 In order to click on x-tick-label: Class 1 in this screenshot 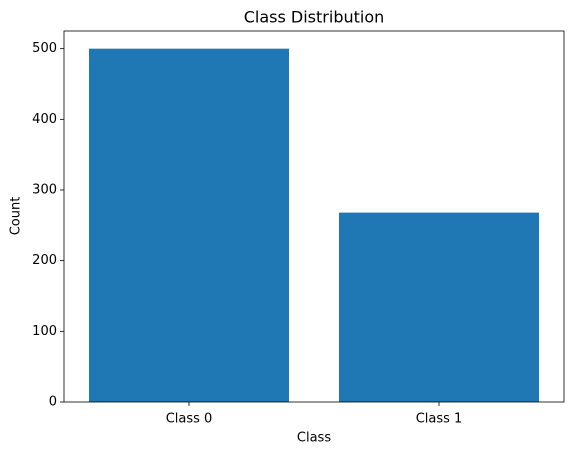, I will do `click(439, 419)`.